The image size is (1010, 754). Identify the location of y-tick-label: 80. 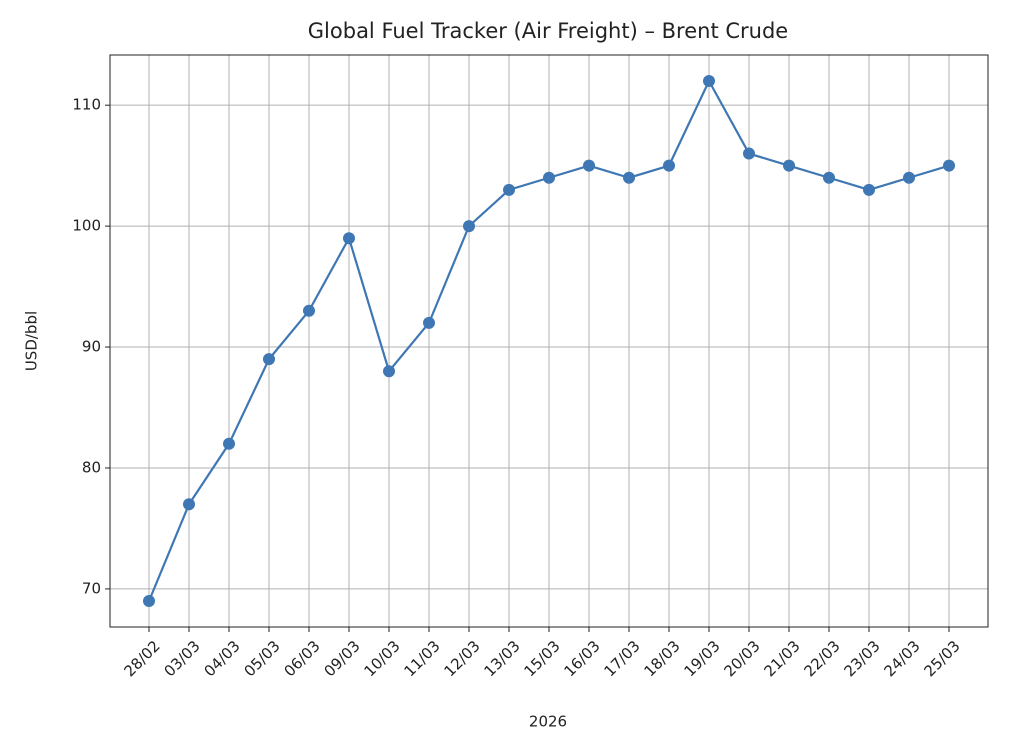
(91, 467).